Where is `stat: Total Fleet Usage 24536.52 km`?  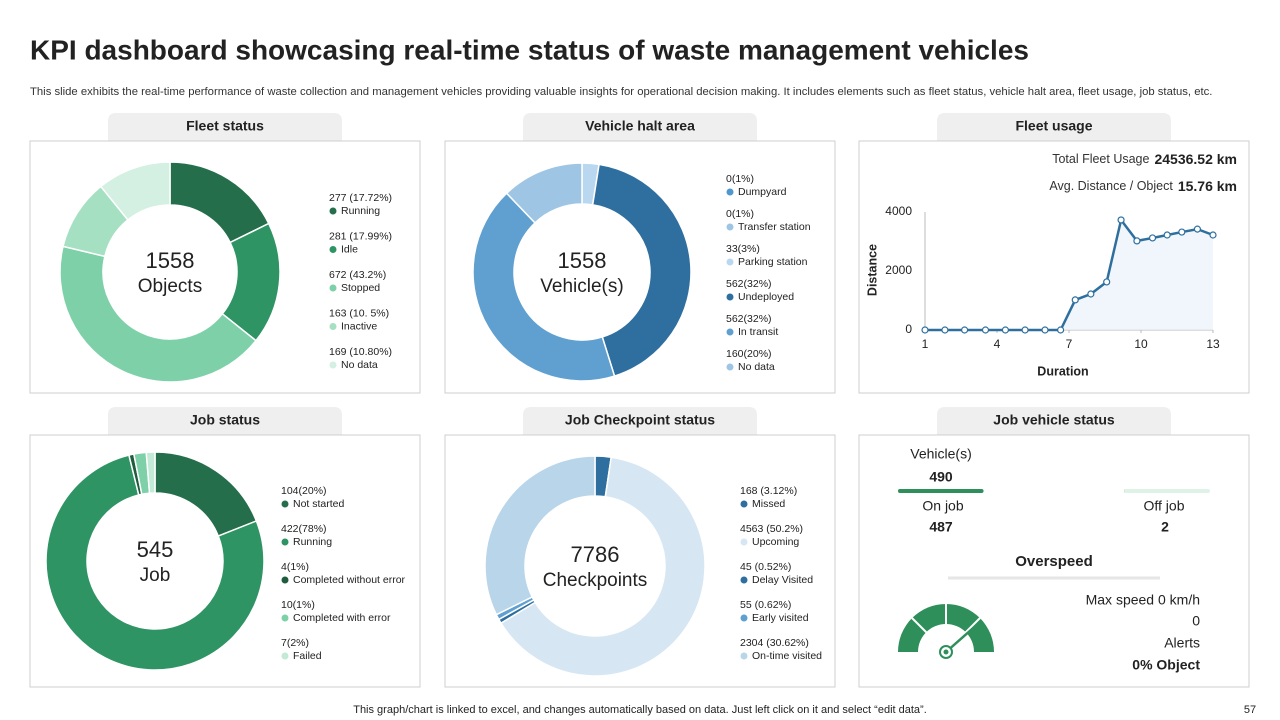 stat: Total Fleet Usage 24536.52 km is located at coordinates (1144, 159).